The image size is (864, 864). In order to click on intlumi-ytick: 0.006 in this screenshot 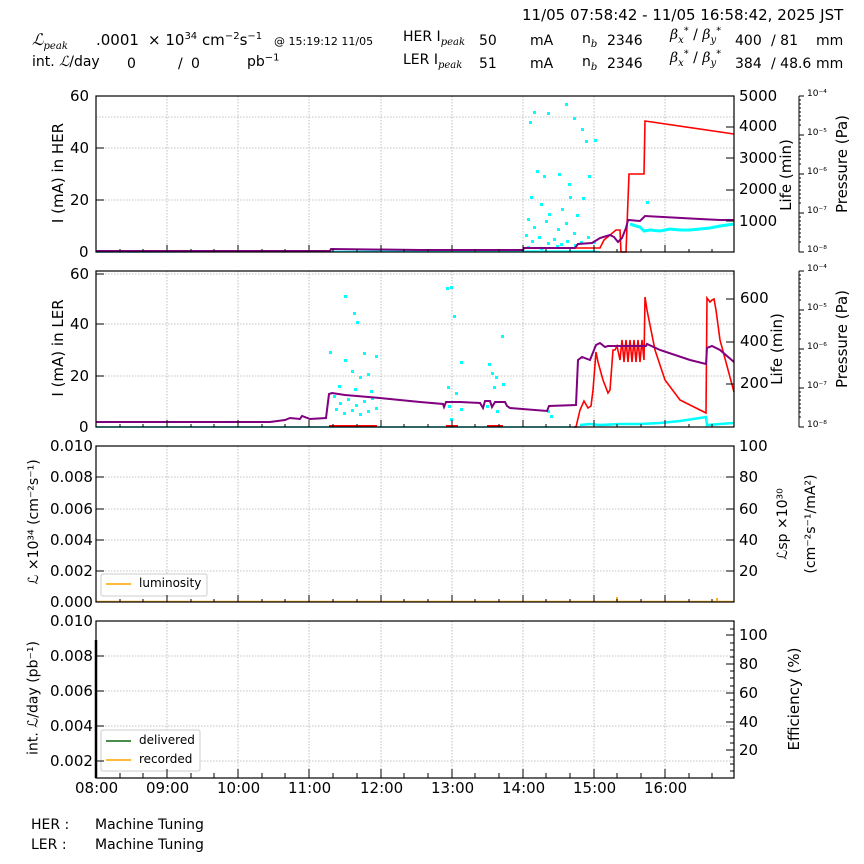, I will do `click(71, 691)`.